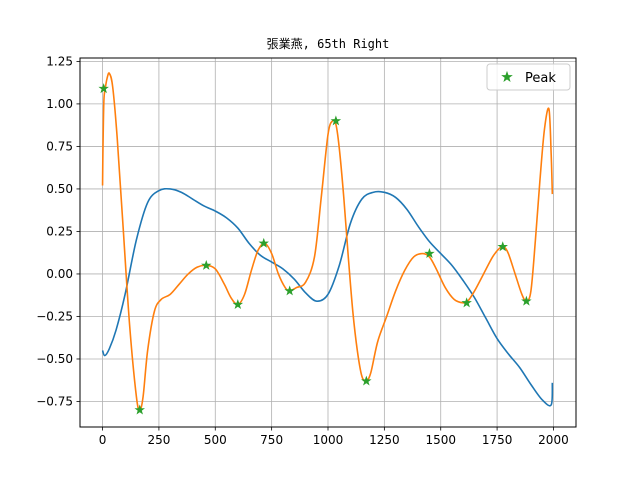 The width and height of the screenshot is (640, 480). I want to click on x-tick-label: 500, so click(215, 440).